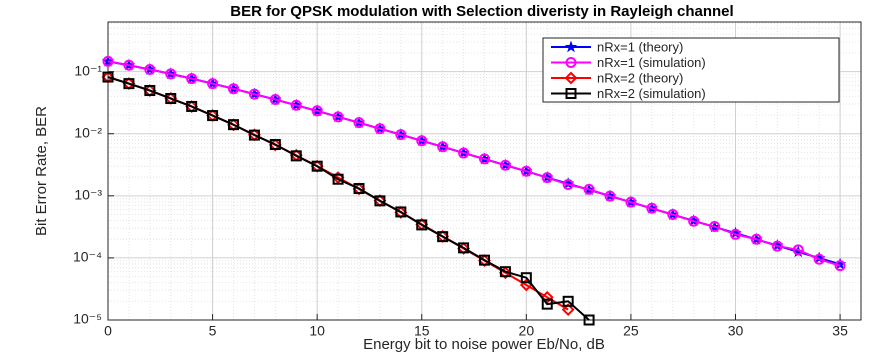 Image resolution: width=878 pixels, height=356 pixels. Describe the element at coordinates (108, 331) in the screenshot. I see `x-tick-label: 0` at that location.